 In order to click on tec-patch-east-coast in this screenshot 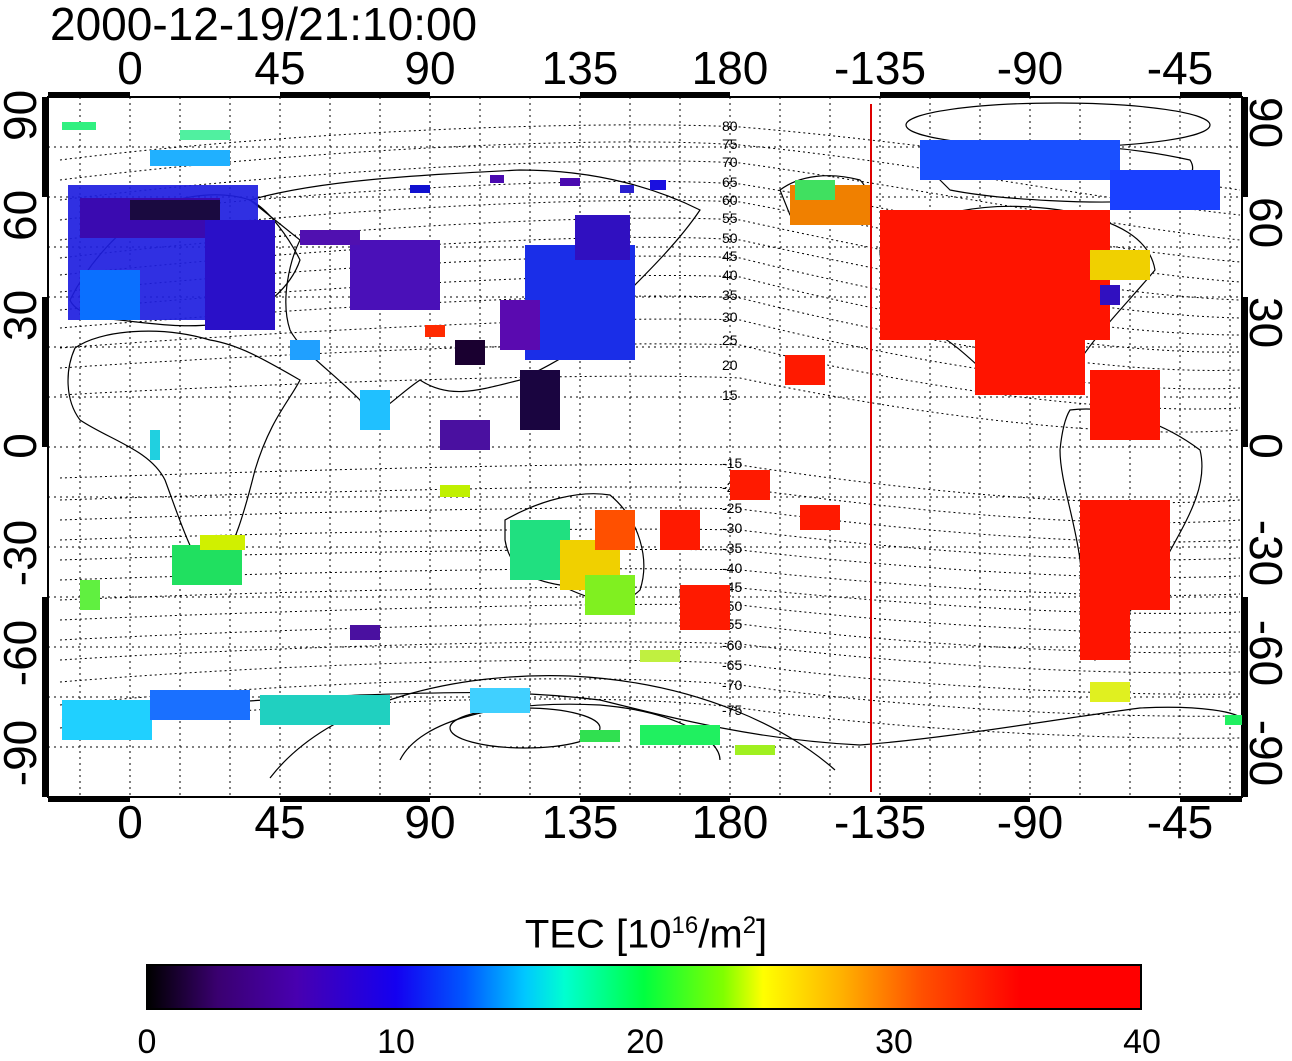, I will do `click(1110, 295)`.